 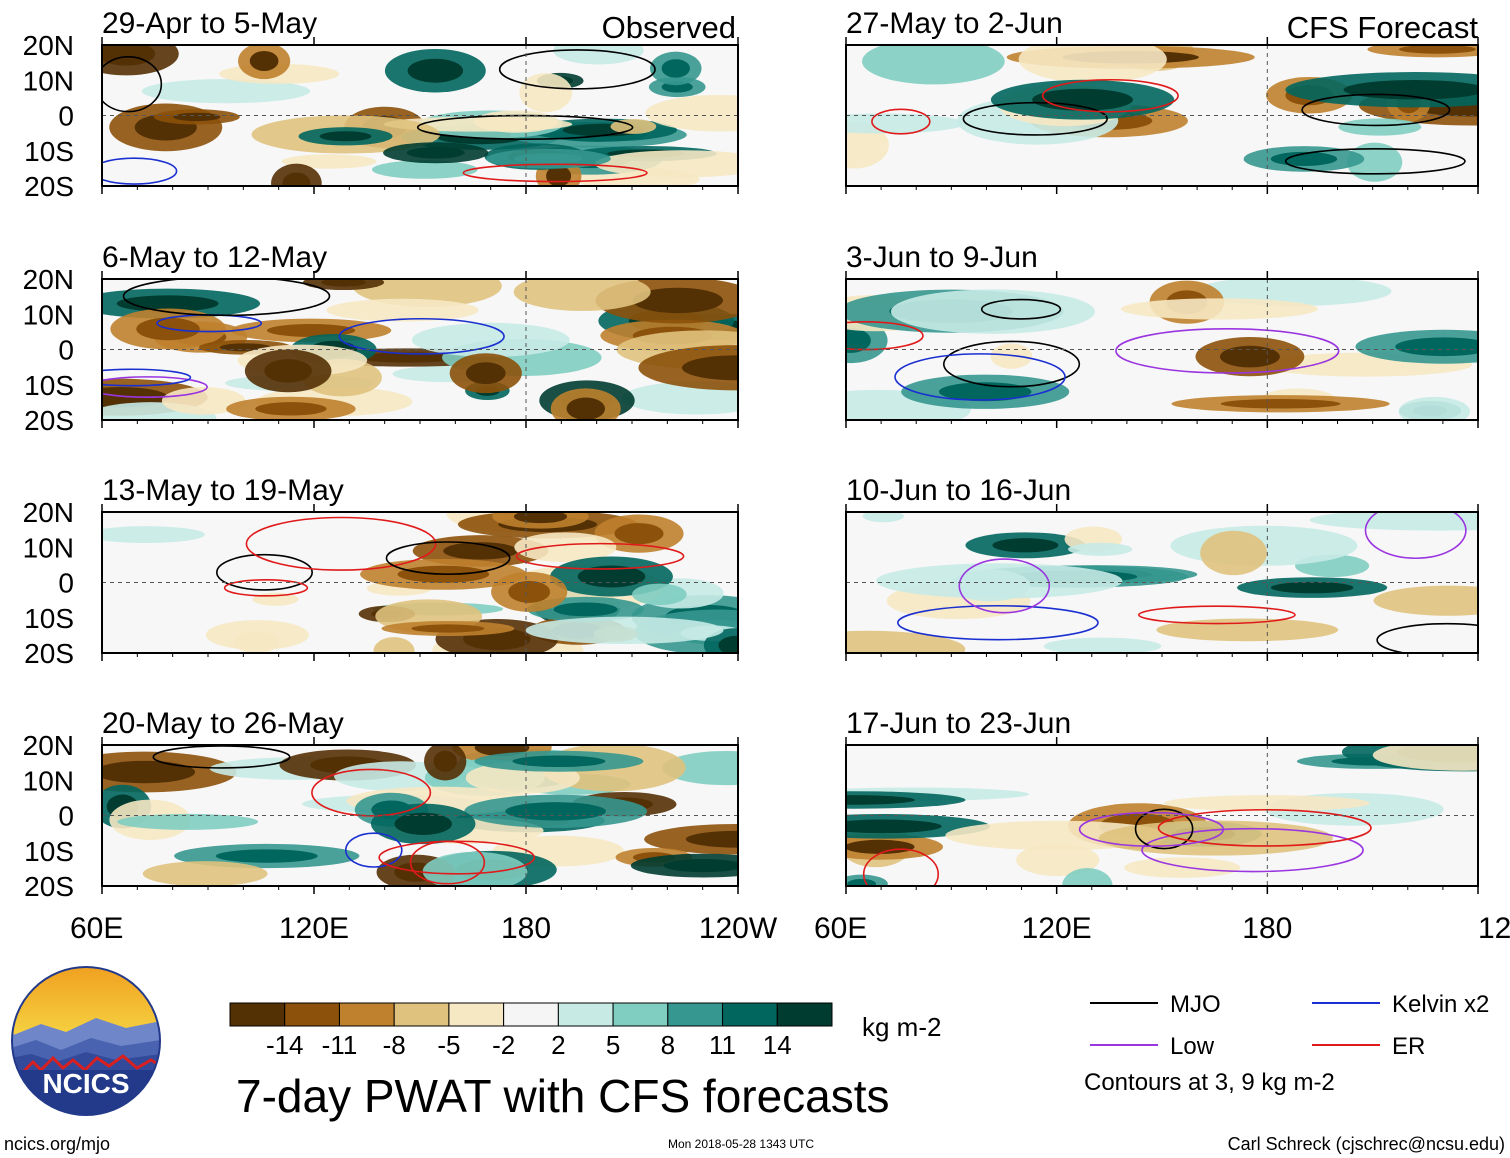 I want to click on ncics-logo: NCICS, so click(x=86, y=1041).